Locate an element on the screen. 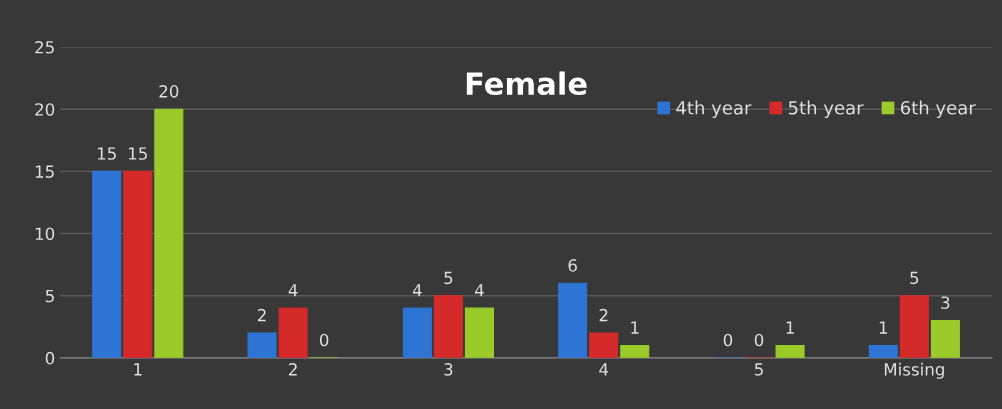 The image size is (1002, 409). legend-label: 4th year is located at coordinates (714, 109).